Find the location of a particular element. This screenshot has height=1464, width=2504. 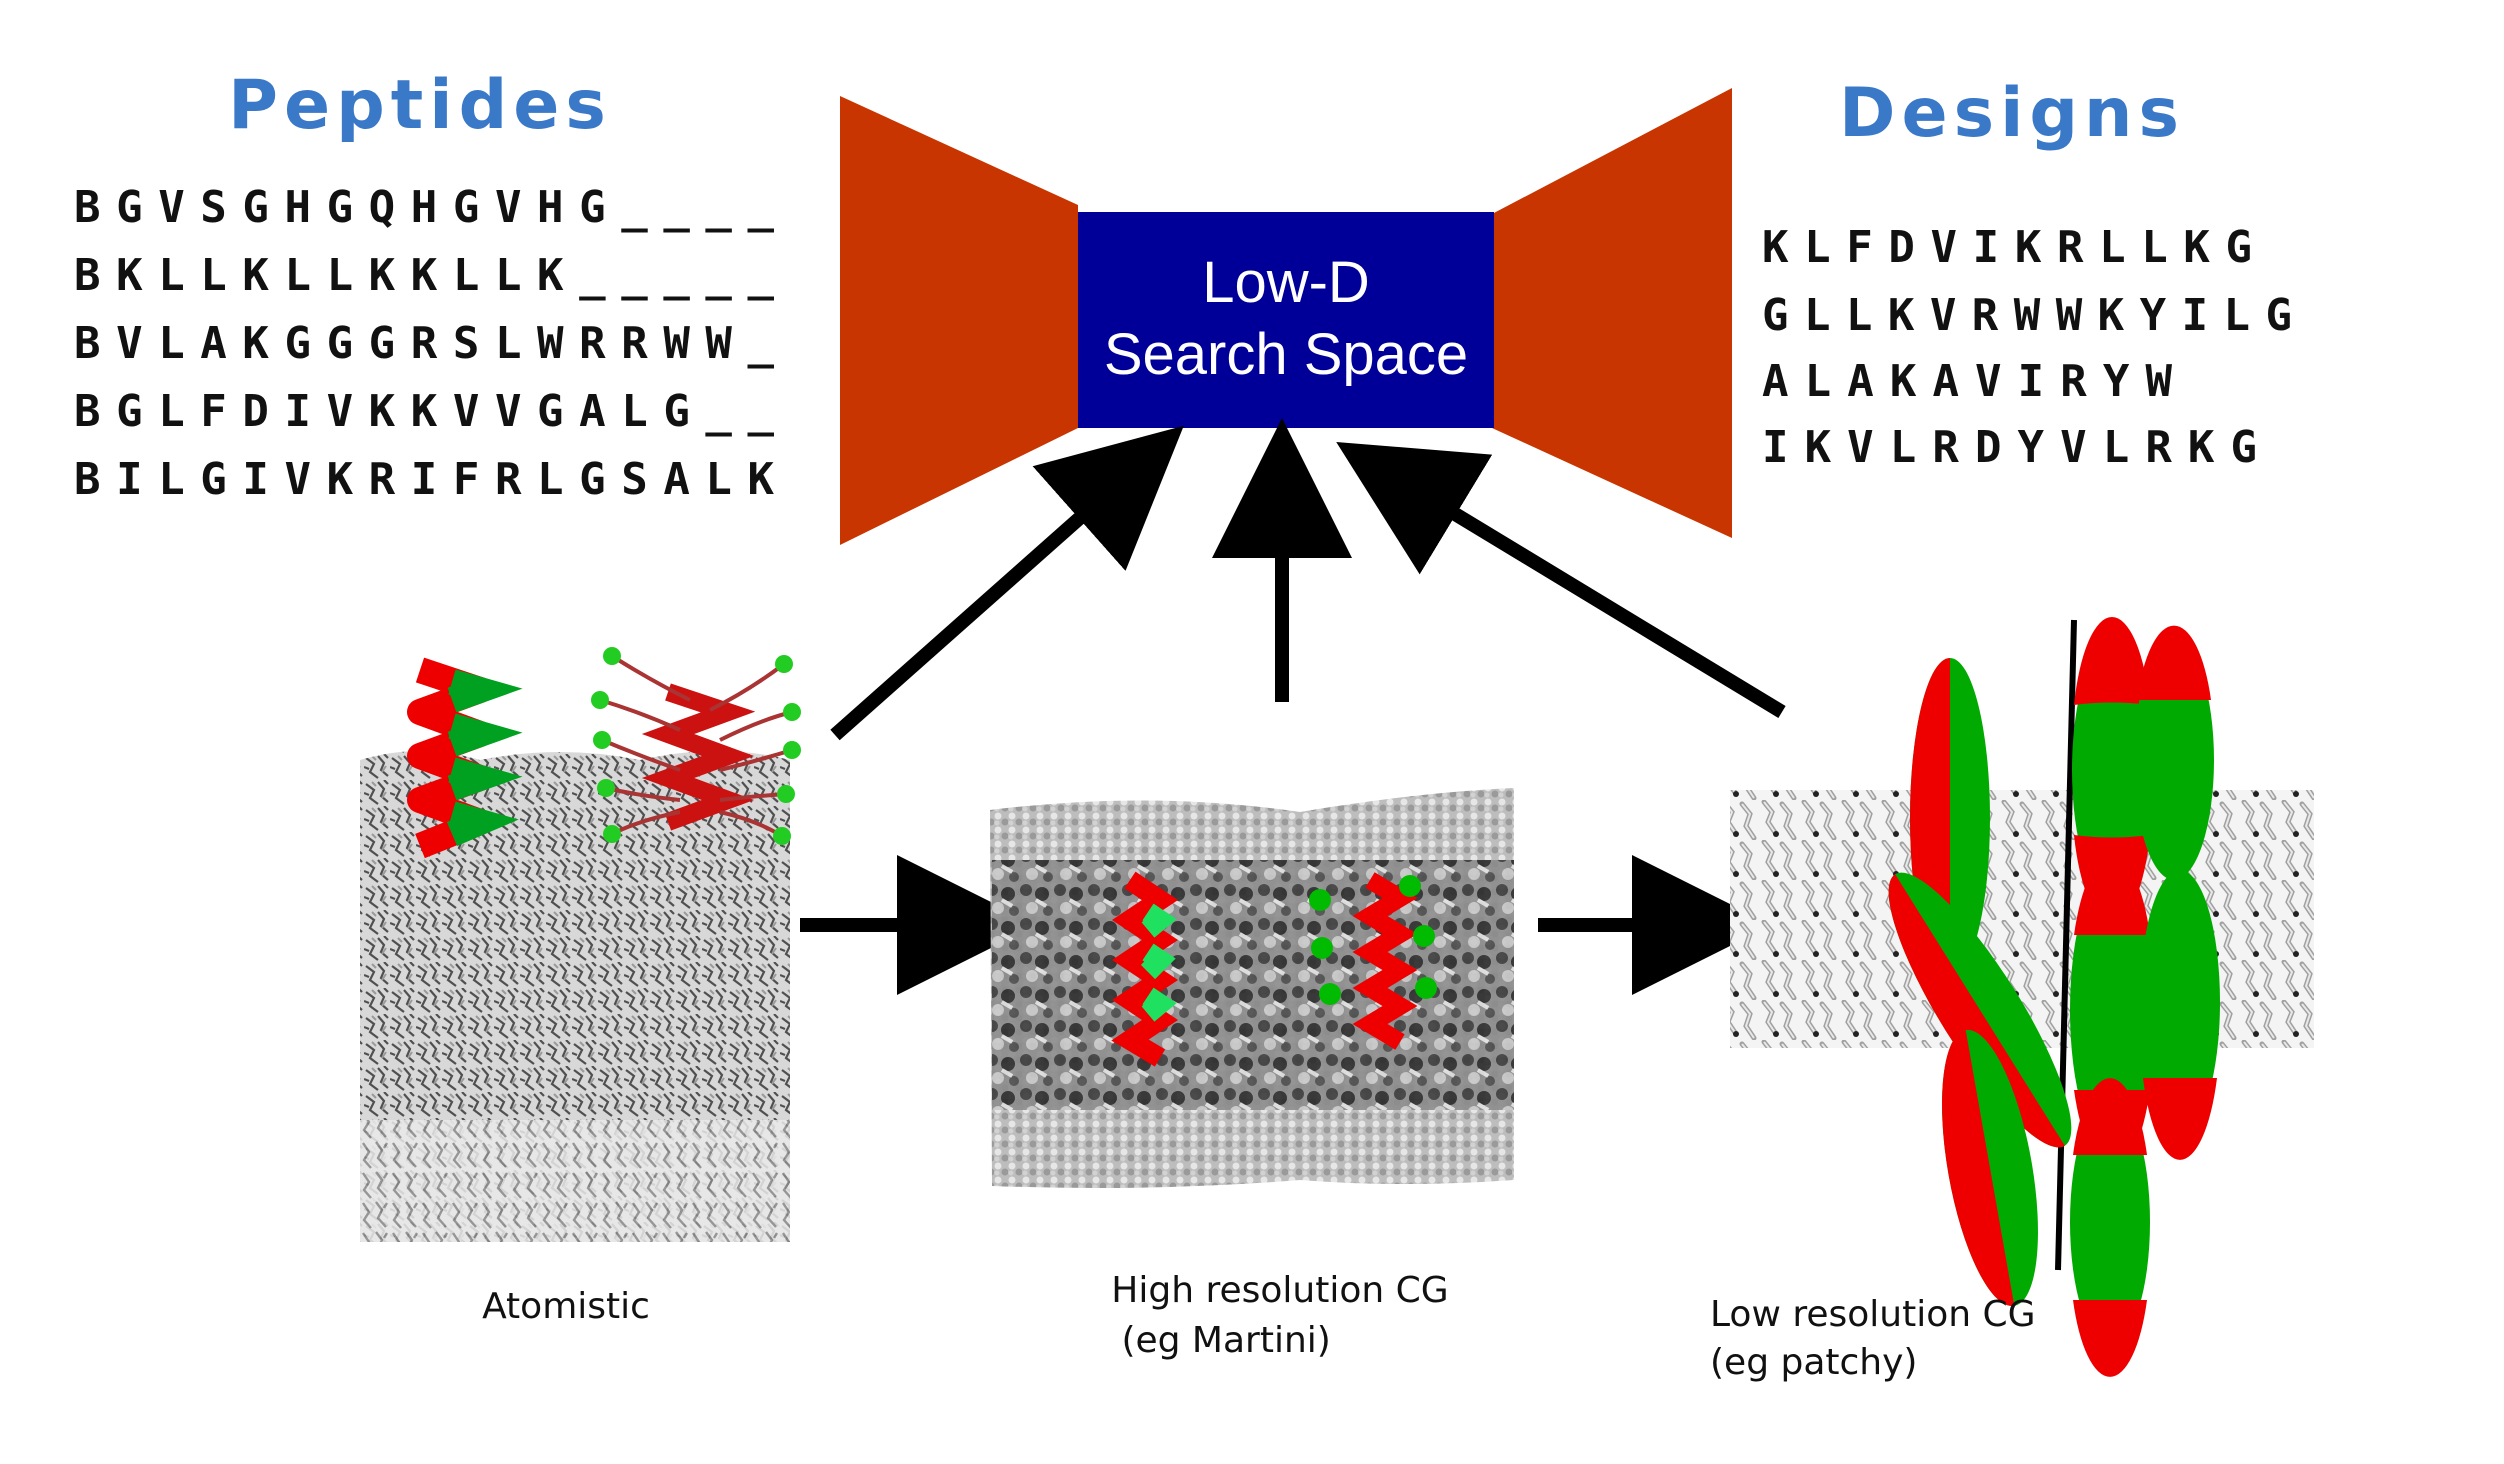

arrows-to-latent is located at coordinates (1308, 579).